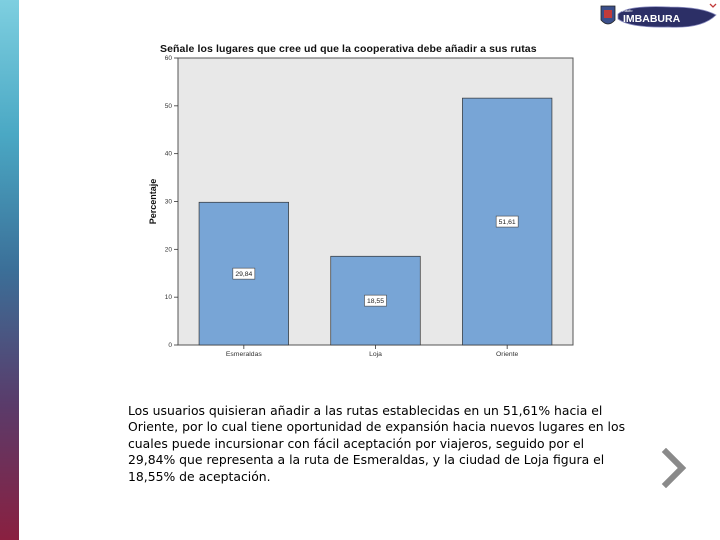  I want to click on logo-small-text: Radio, so click(627, 10).